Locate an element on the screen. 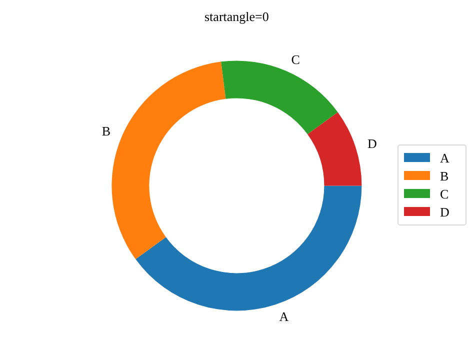  slice-label: B is located at coordinates (106, 131).